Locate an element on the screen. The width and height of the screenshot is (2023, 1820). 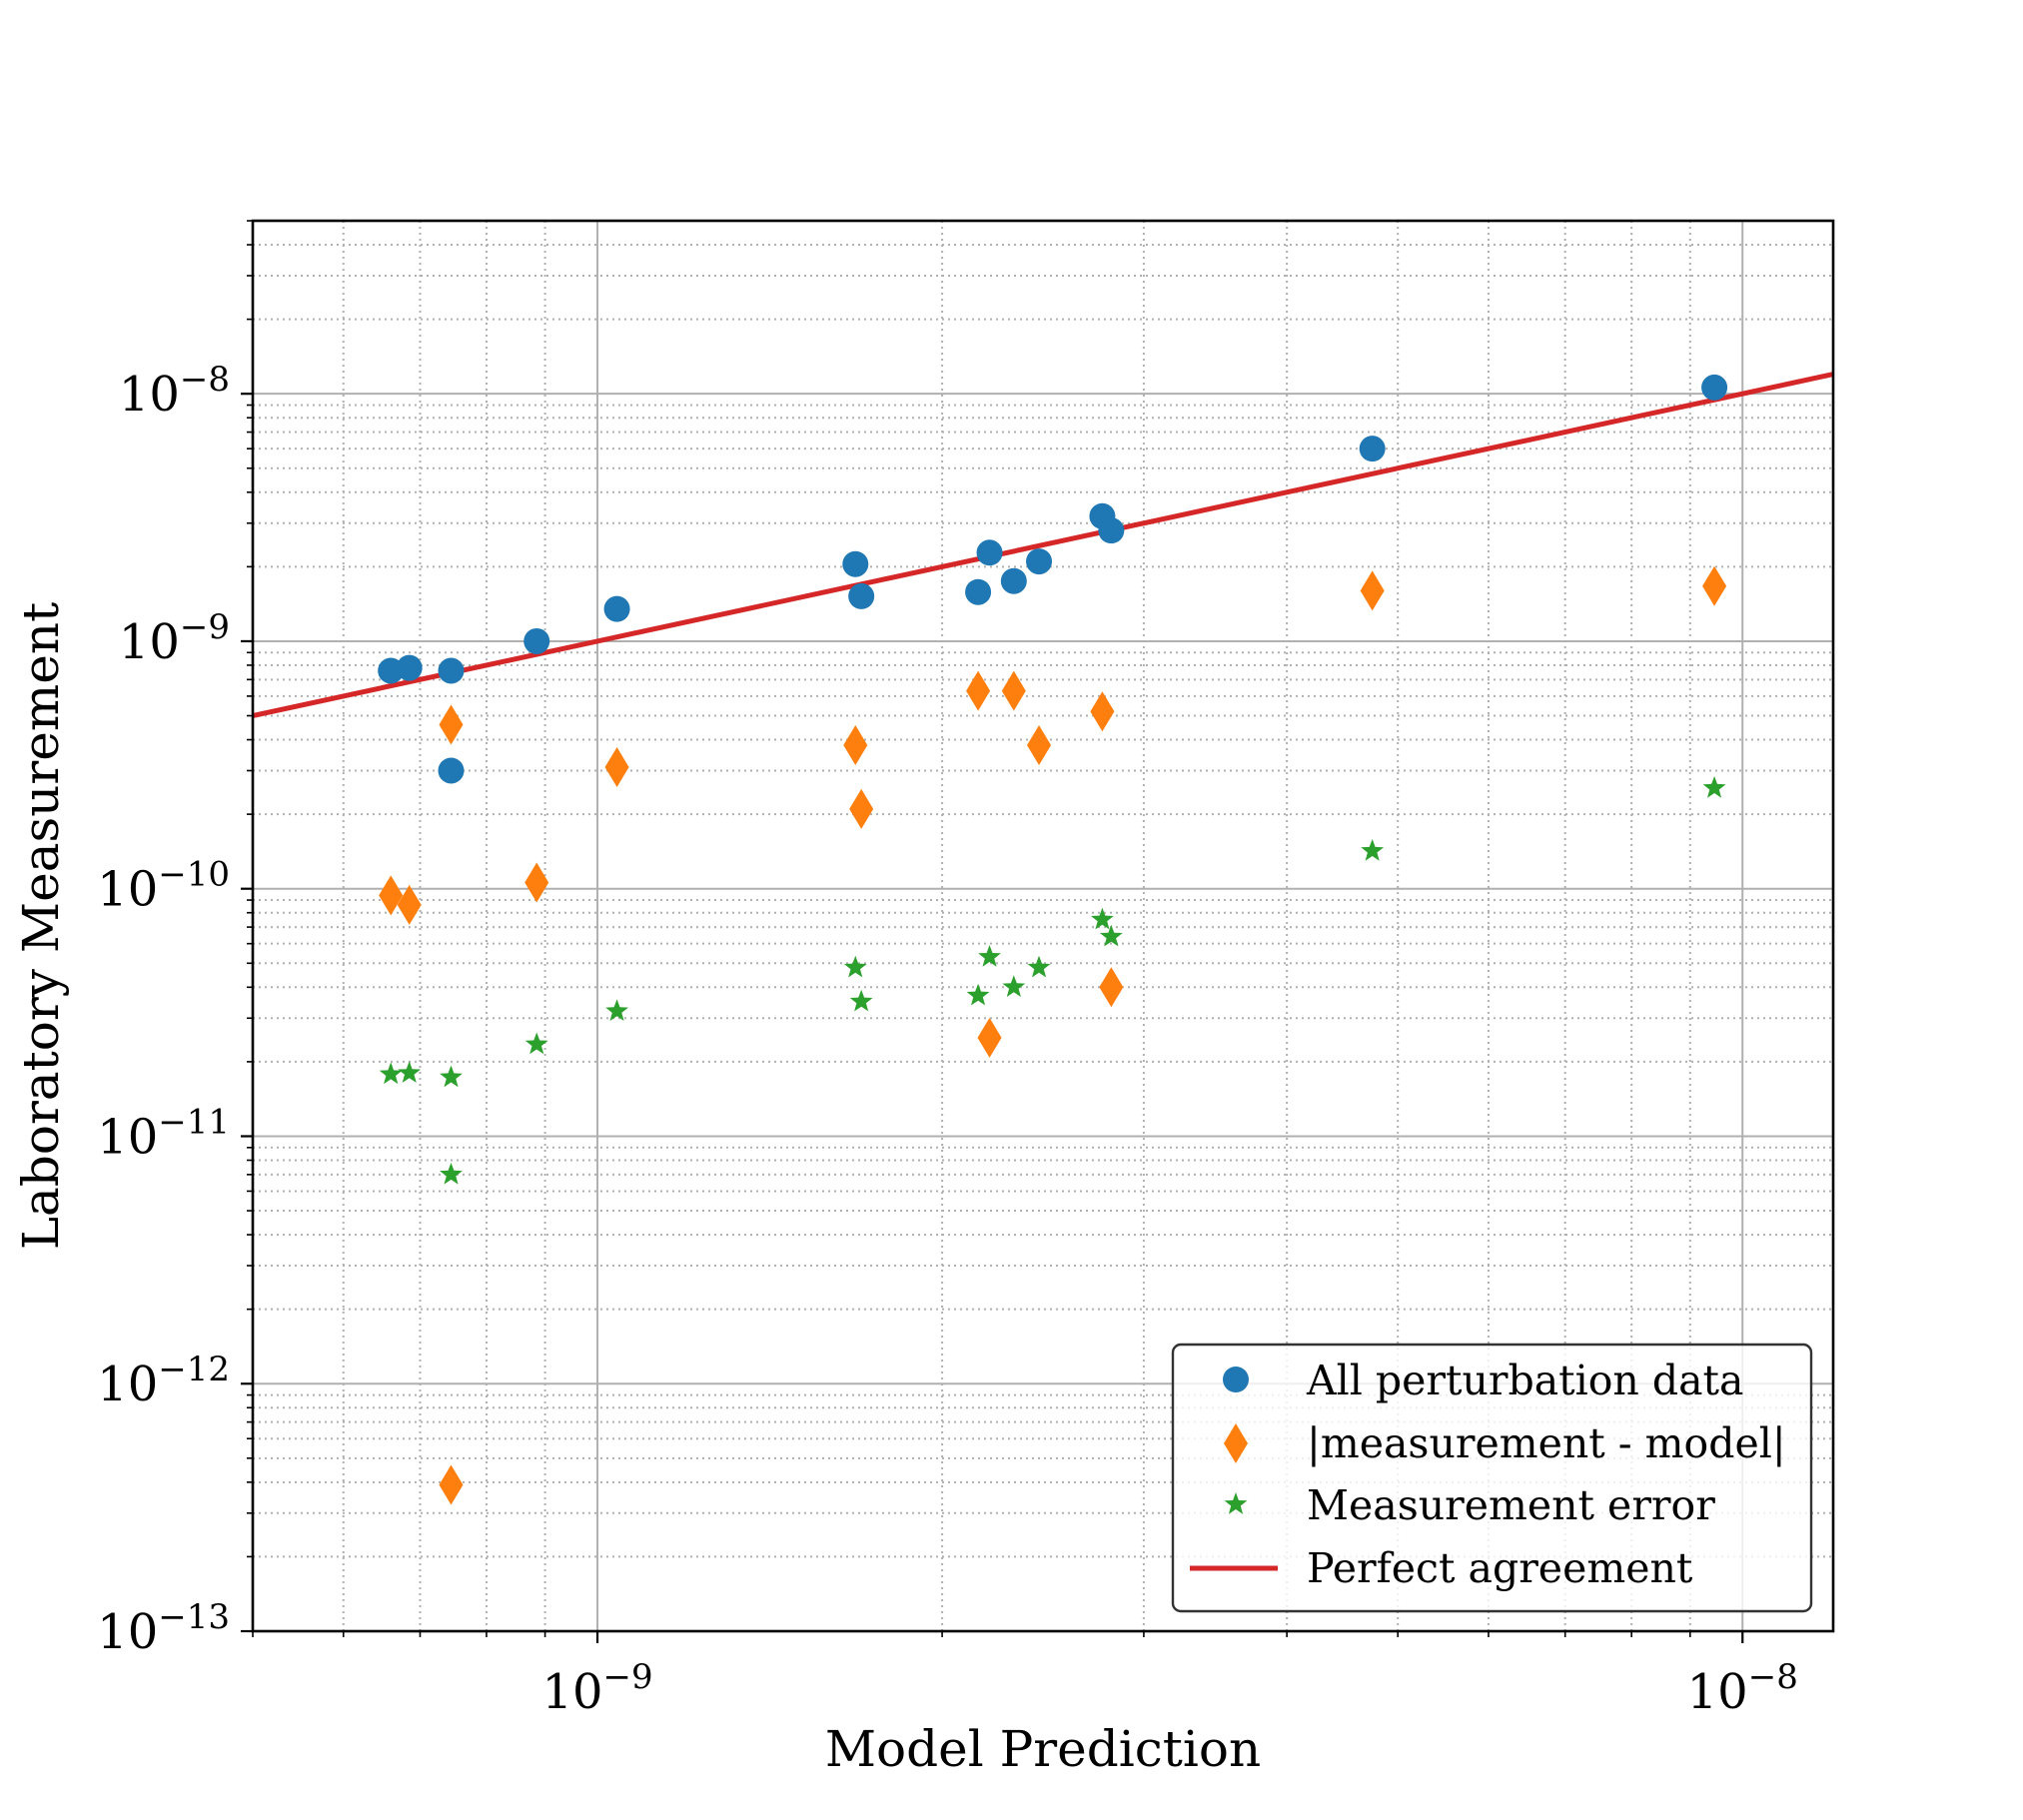
legend-item-measurement-model: |measurement - model| is located at coordinates (1505, 1443).